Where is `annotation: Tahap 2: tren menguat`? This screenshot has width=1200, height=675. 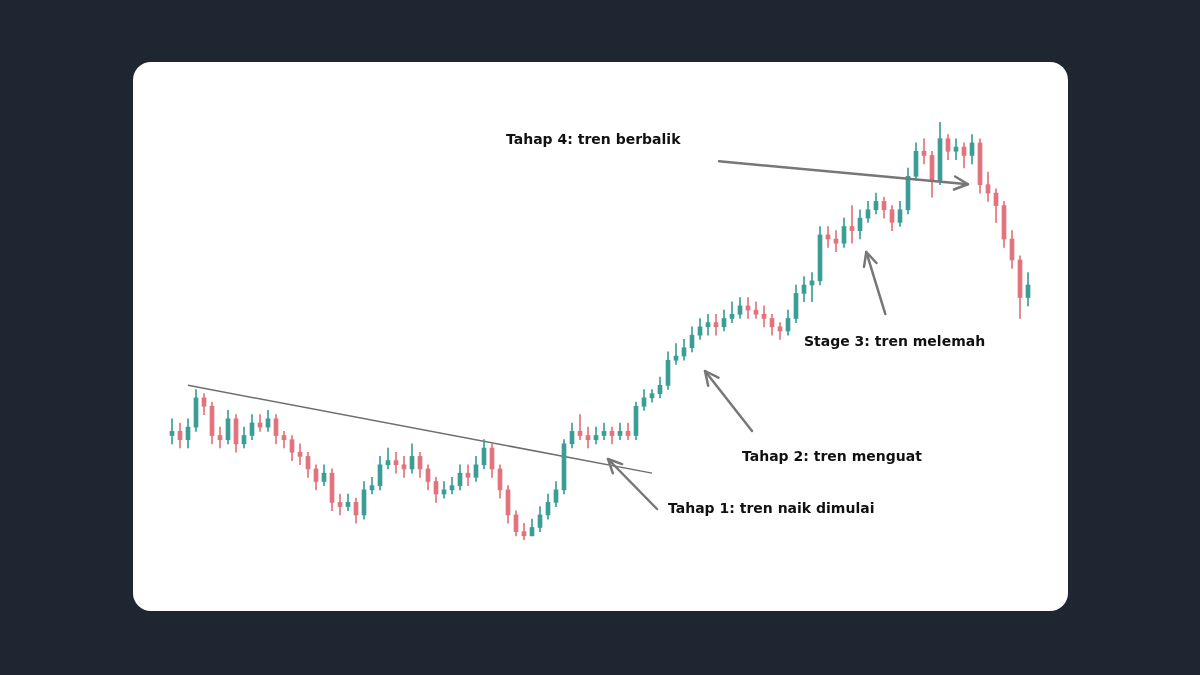 annotation: Tahap 2: tren menguat is located at coordinates (832, 456).